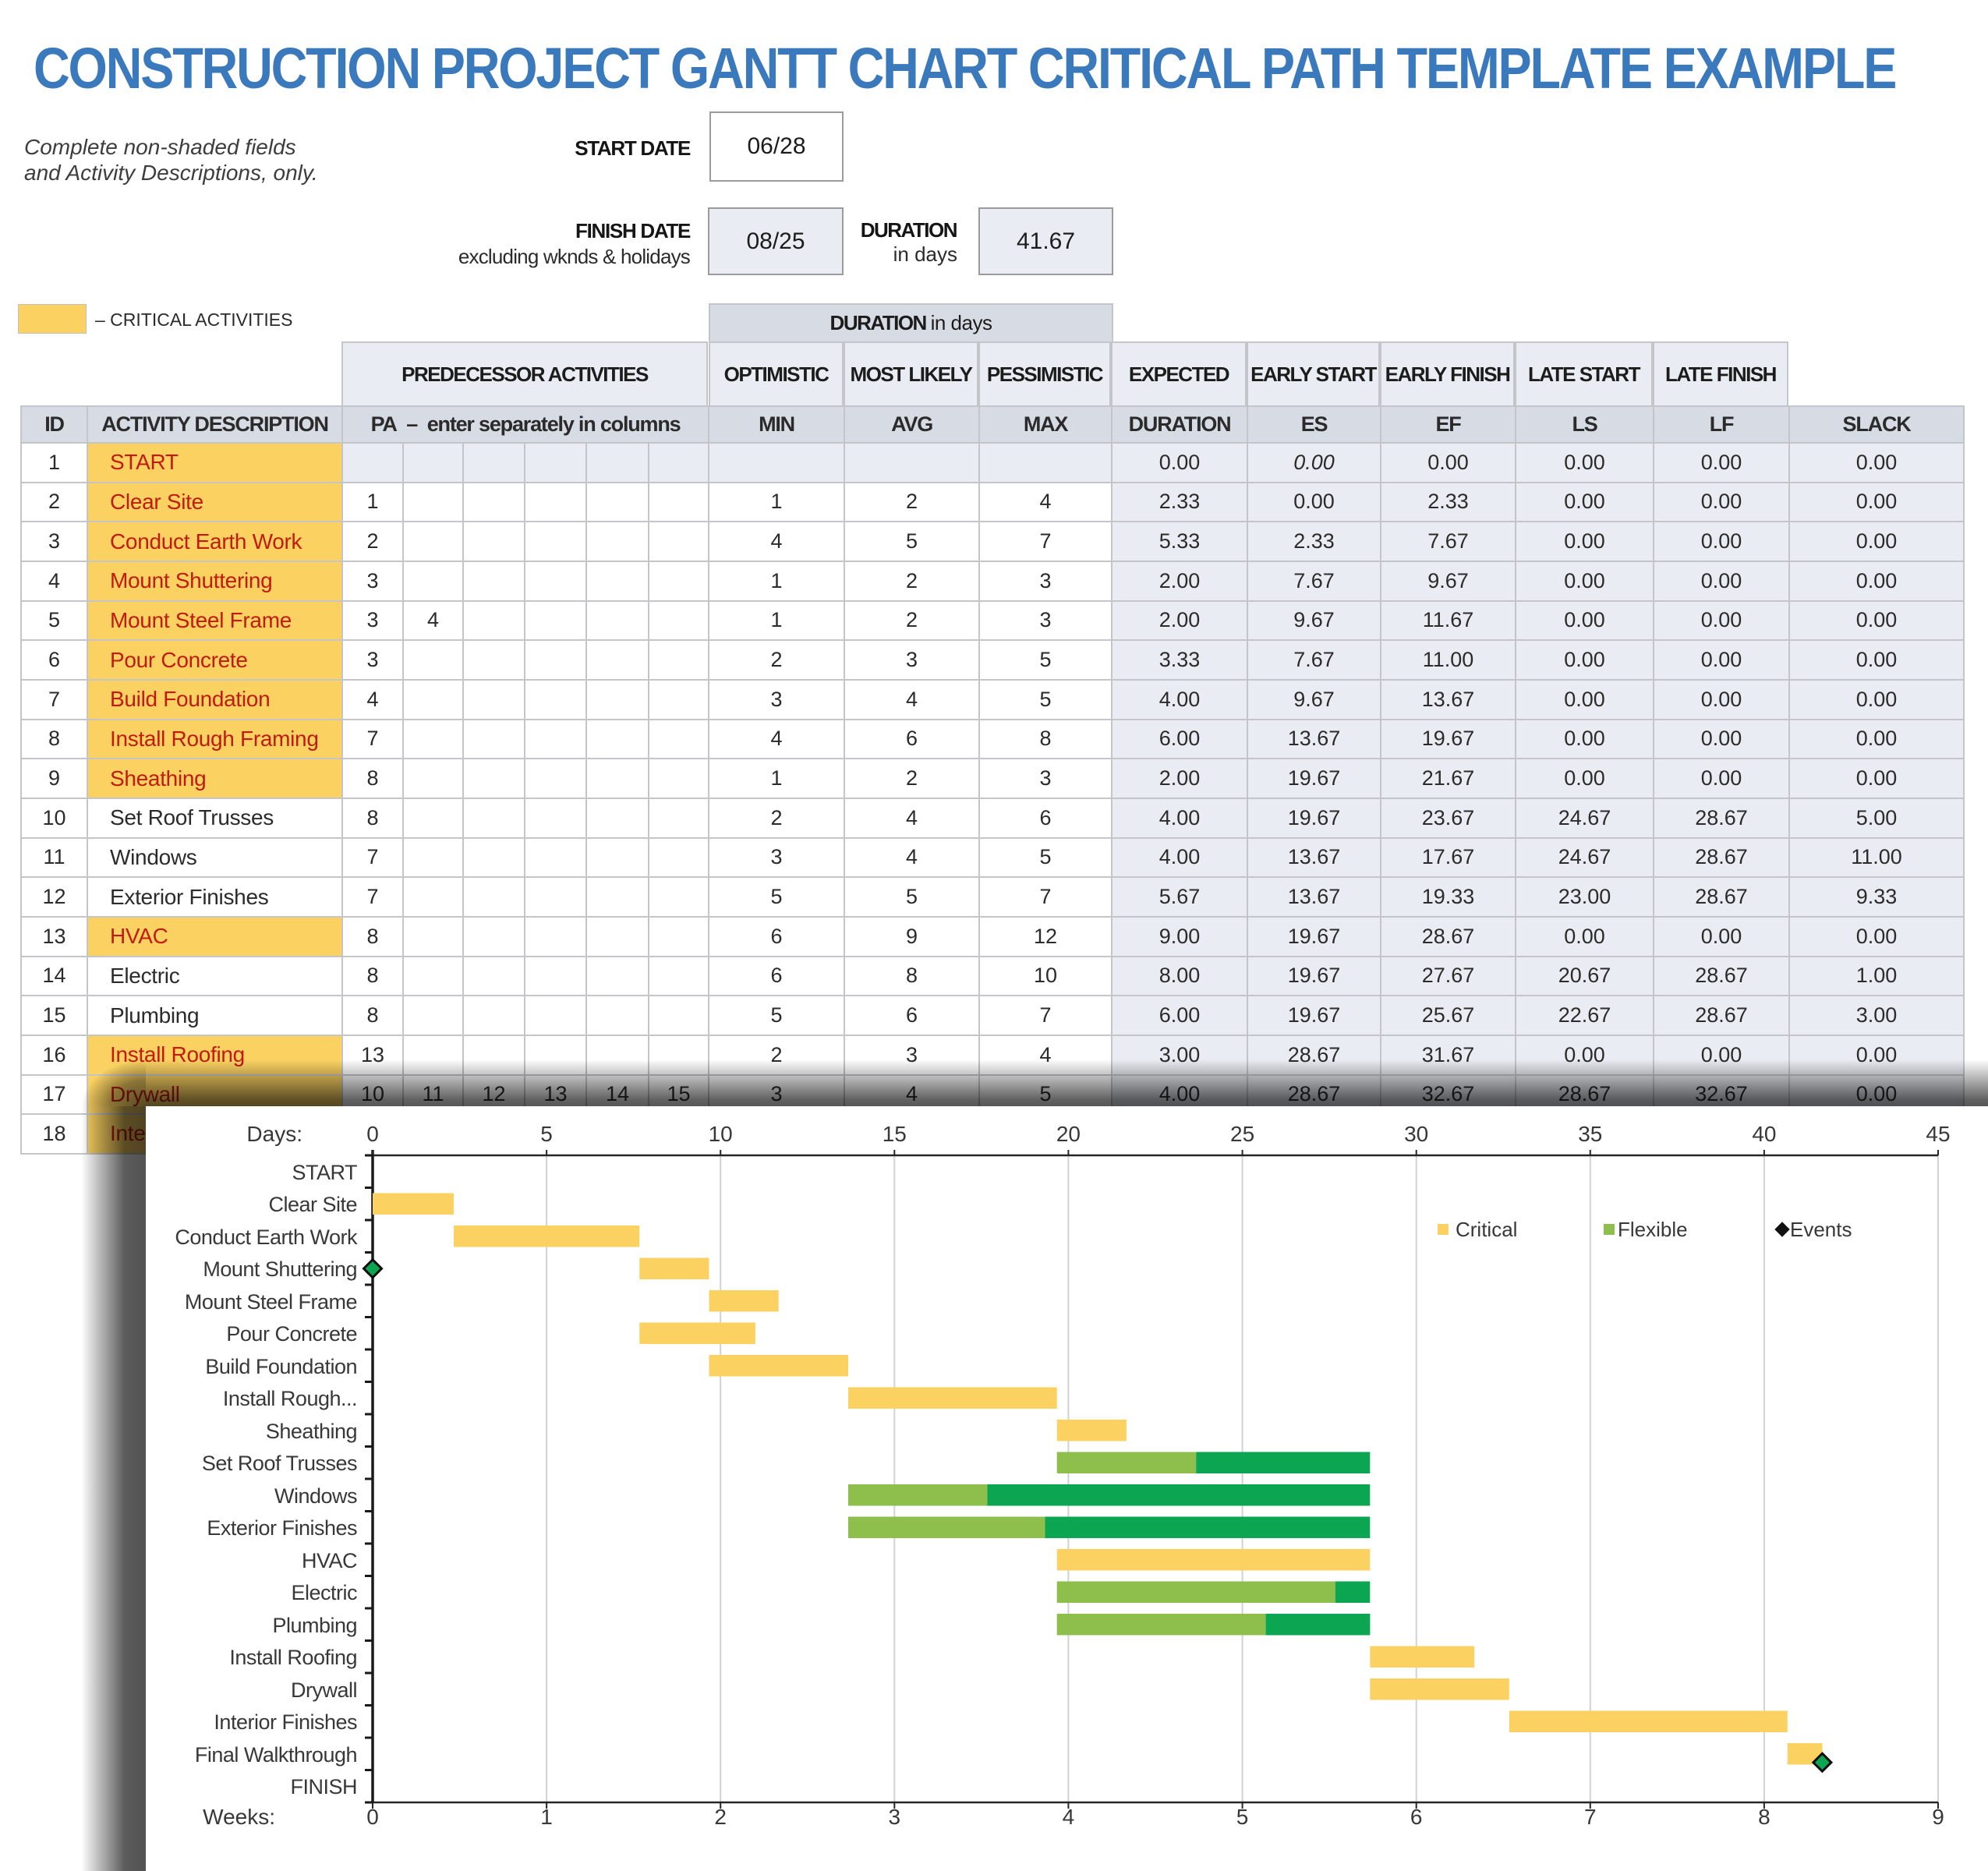 This screenshot has height=1871, width=1988. What do you see at coordinates (323, 1786) in the screenshot?
I see `svg-text: FINISH` at bounding box center [323, 1786].